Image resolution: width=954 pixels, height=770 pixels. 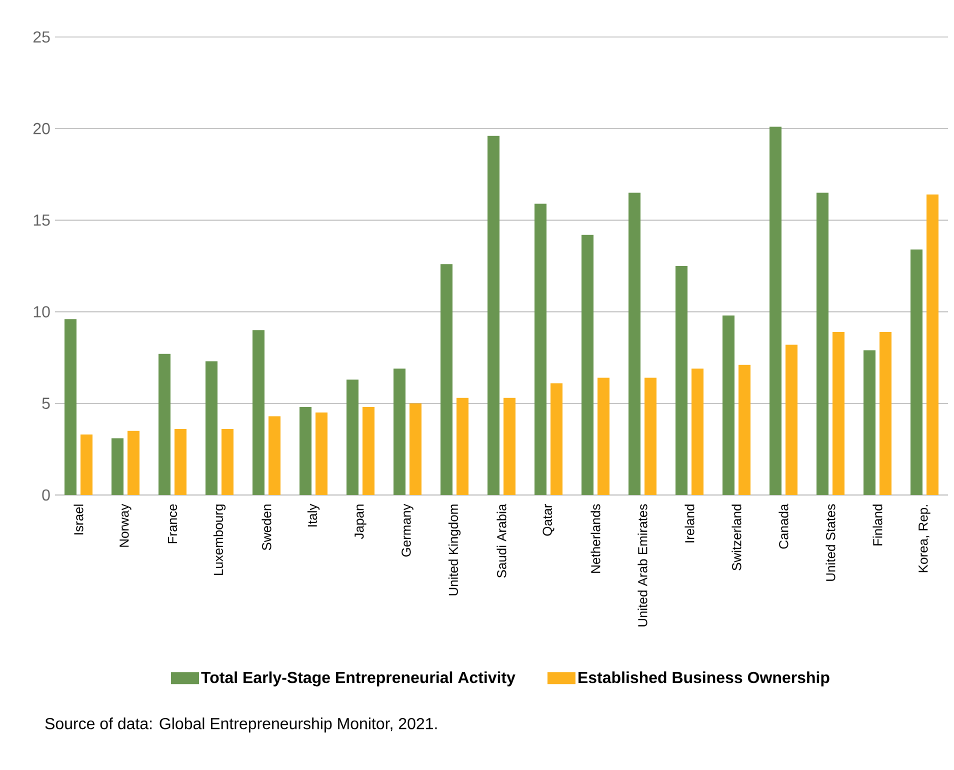 What do you see at coordinates (360, 522) in the screenshot?
I see `x-tick-label: Japan` at bounding box center [360, 522].